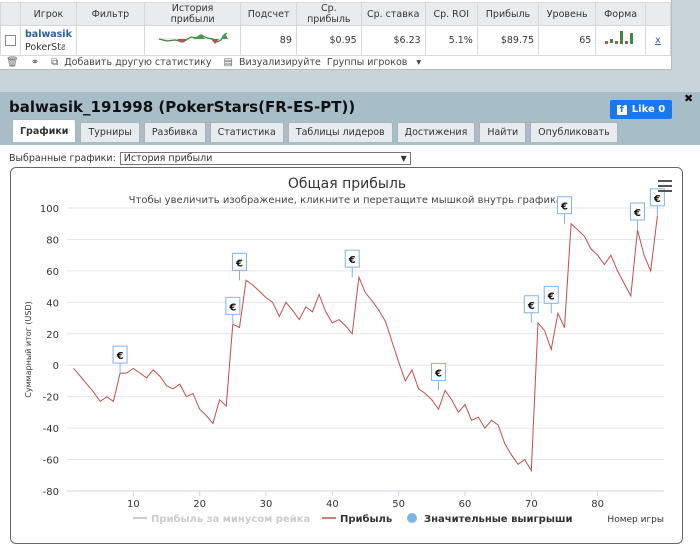 This screenshot has height=549, width=700. What do you see at coordinates (110, 14) in the screenshot?
I see `header-filter: Фильтр` at bounding box center [110, 14].